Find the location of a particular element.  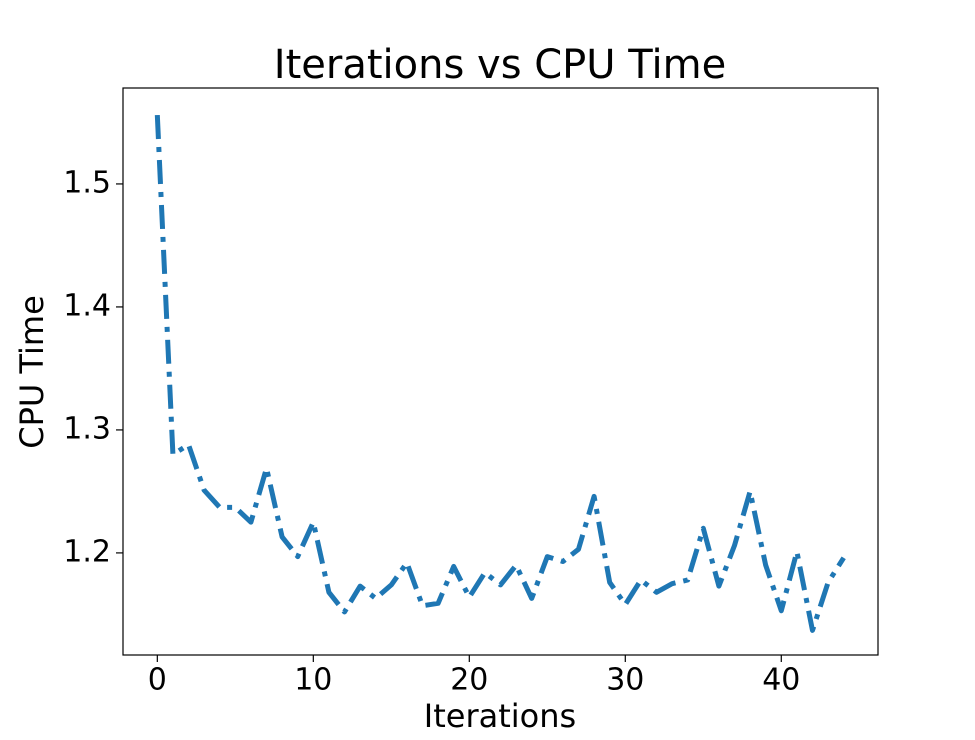

x-tick-label: 30 is located at coordinates (625, 680).